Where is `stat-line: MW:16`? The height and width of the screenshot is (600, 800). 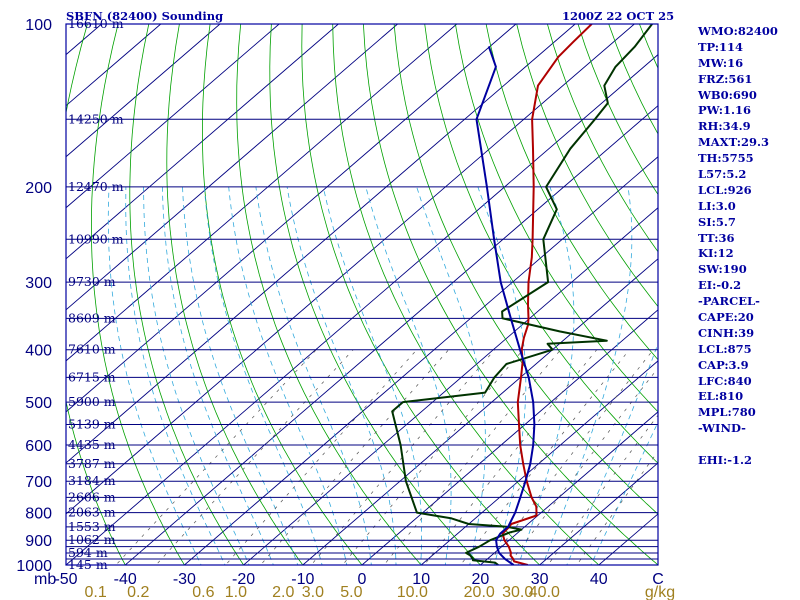 stat-line: MW:16 is located at coordinates (721, 62).